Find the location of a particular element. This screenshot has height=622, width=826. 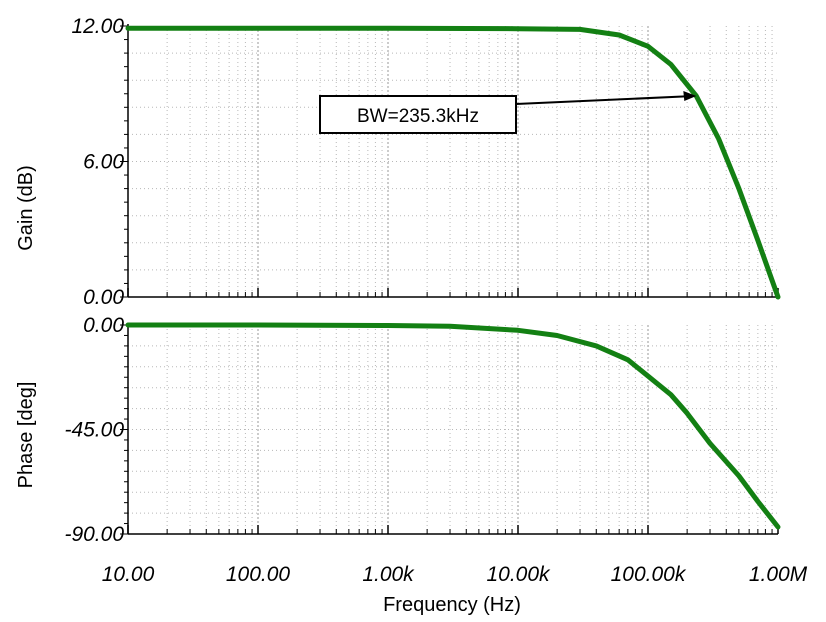

phase-y-axis-title: Phase [deg] is located at coordinates (26, 435).